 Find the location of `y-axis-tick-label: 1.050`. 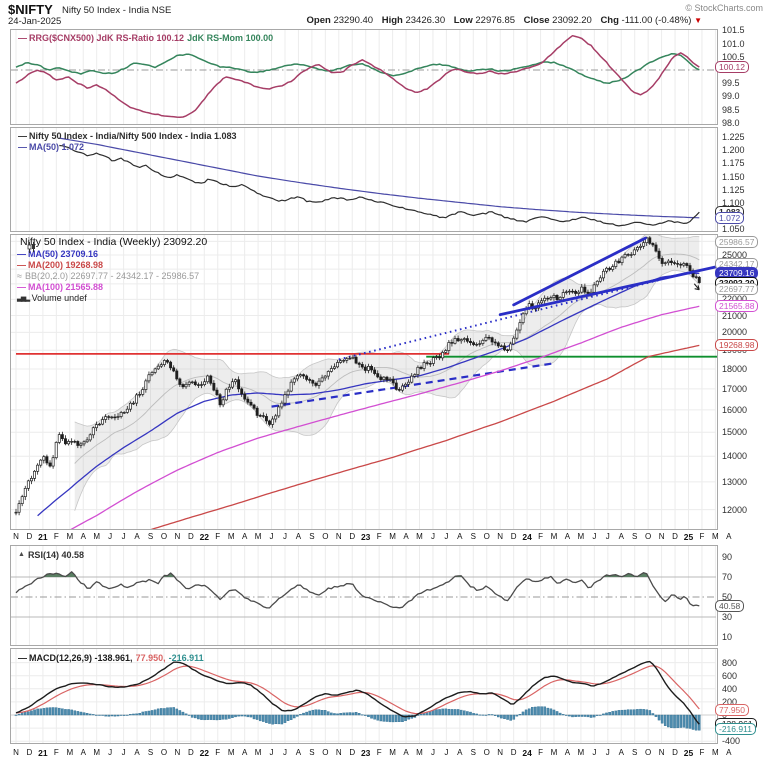

y-axis-tick-label: 1.050 is located at coordinates (733, 229).